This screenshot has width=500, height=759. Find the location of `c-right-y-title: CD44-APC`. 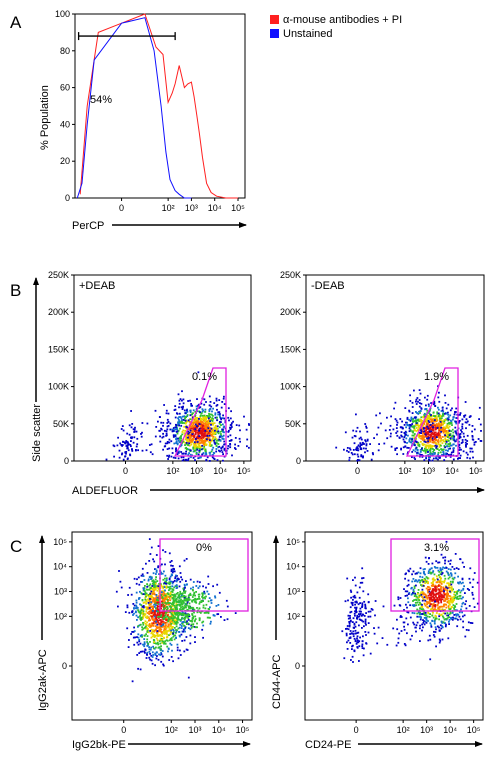

c-right-y-title: CD44-APC is located at coordinates (277, 682).